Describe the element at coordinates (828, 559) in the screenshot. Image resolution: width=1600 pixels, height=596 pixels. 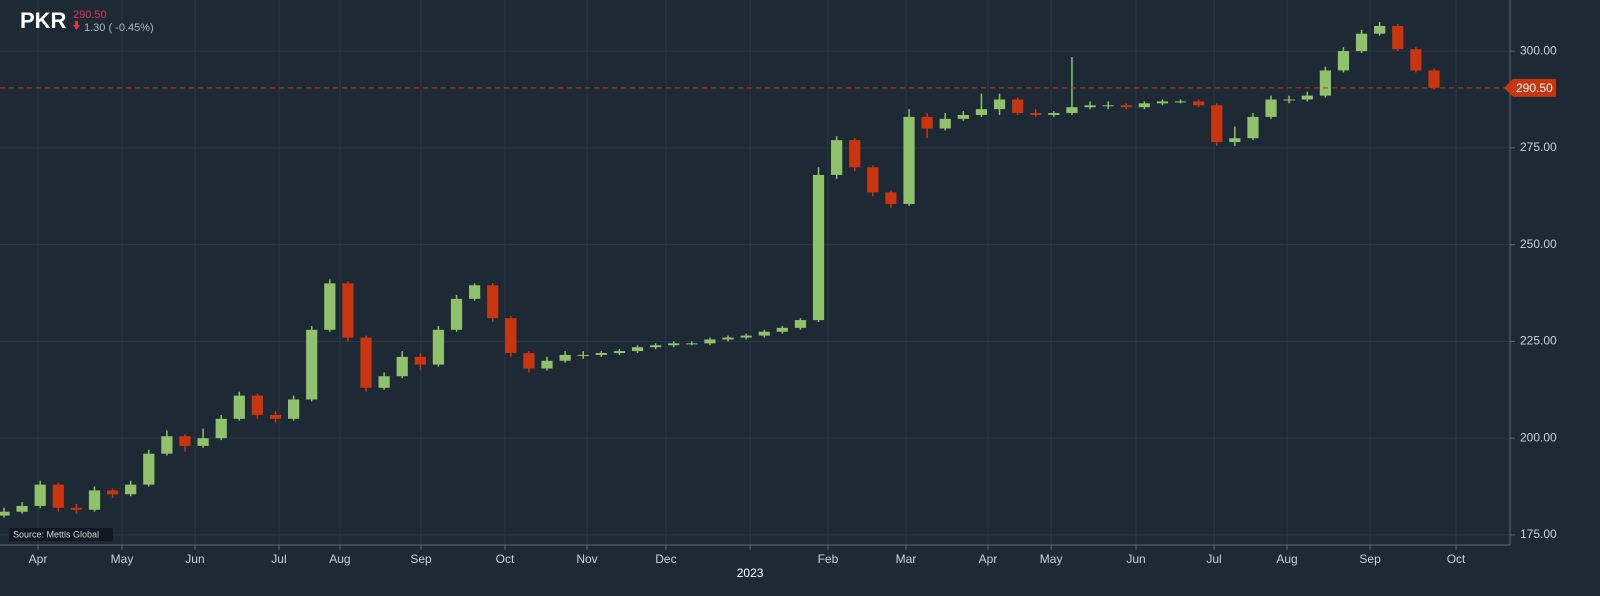
I see `x-tick-label: Feb` at that location.